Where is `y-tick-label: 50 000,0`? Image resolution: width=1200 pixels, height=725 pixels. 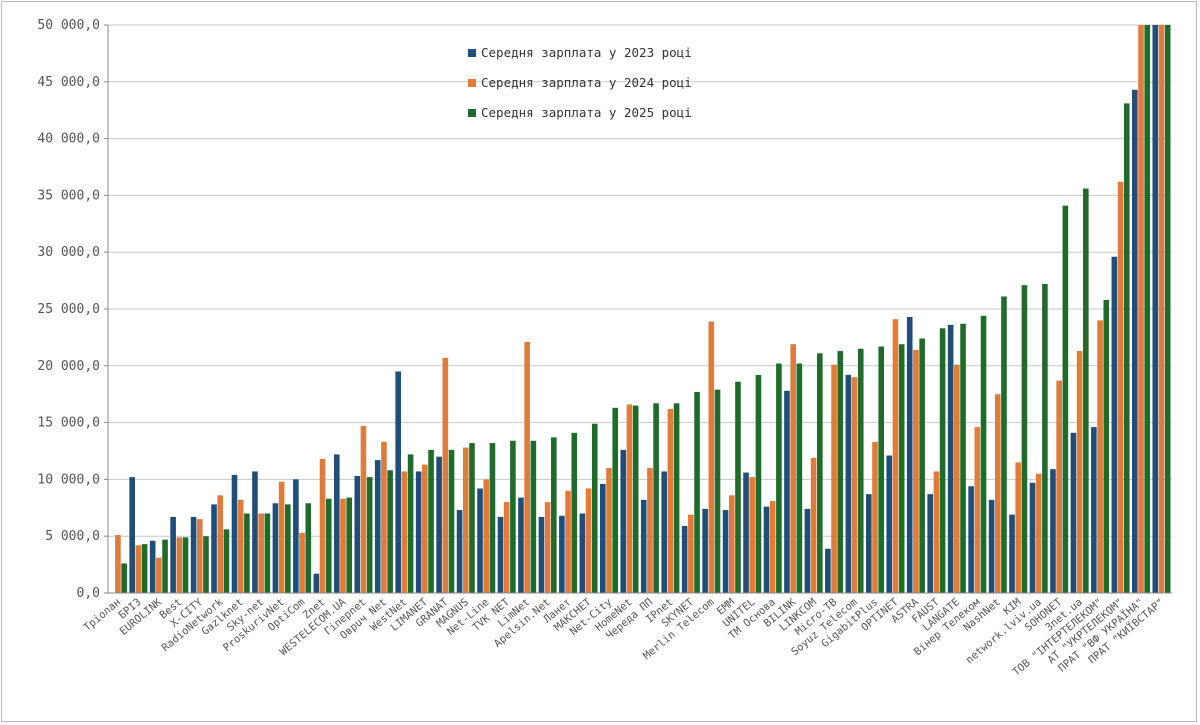
y-tick-label: 50 000,0 is located at coordinates (68, 25).